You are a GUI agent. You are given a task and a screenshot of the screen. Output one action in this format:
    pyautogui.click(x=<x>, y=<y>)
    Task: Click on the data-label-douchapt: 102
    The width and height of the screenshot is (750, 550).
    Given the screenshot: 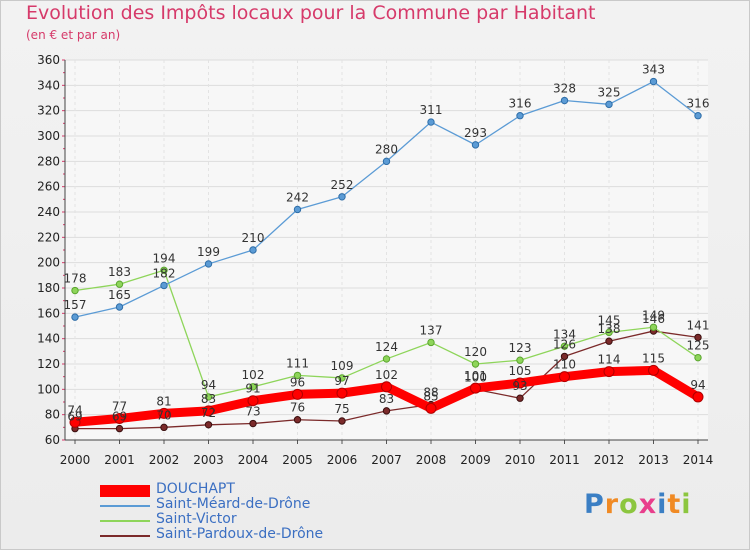 What is the action you would take?
    pyautogui.click(x=386, y=375)
    